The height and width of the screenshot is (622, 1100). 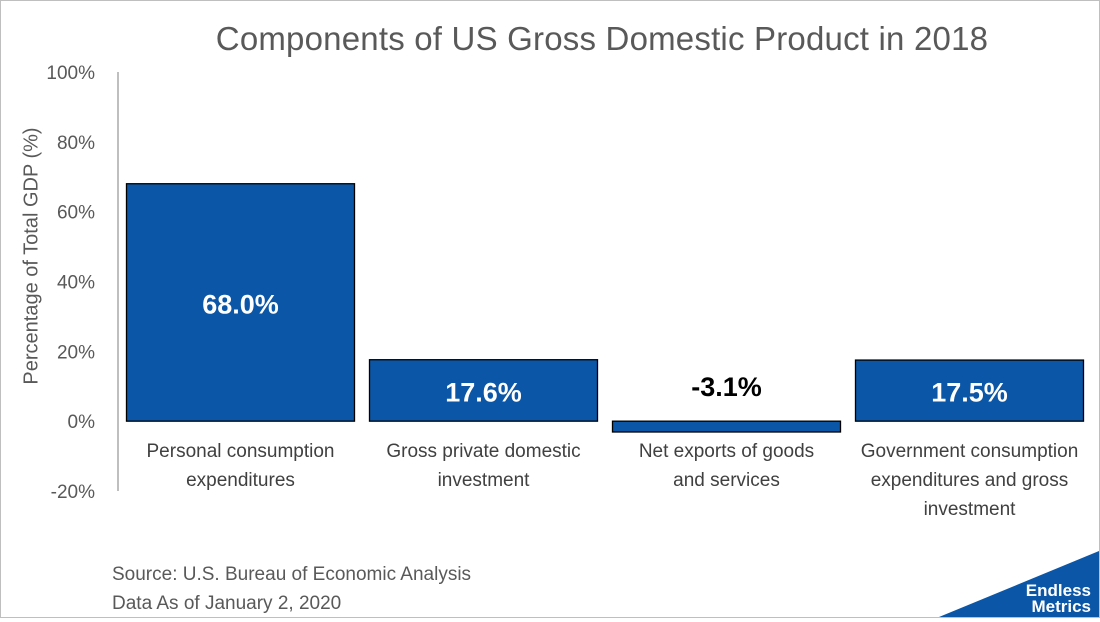 What do you see at coordinates (76, 352) in the screenshot?
I see `y-tick-label: 20%` at bounding box center [76, 352].